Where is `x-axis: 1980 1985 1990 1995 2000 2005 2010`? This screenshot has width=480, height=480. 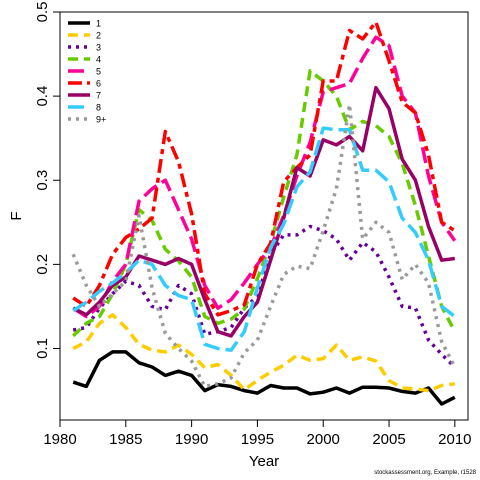
x-axis: 1980 1985 1990 1995 2000 2005 2010 is located at coordinates (257, 434).